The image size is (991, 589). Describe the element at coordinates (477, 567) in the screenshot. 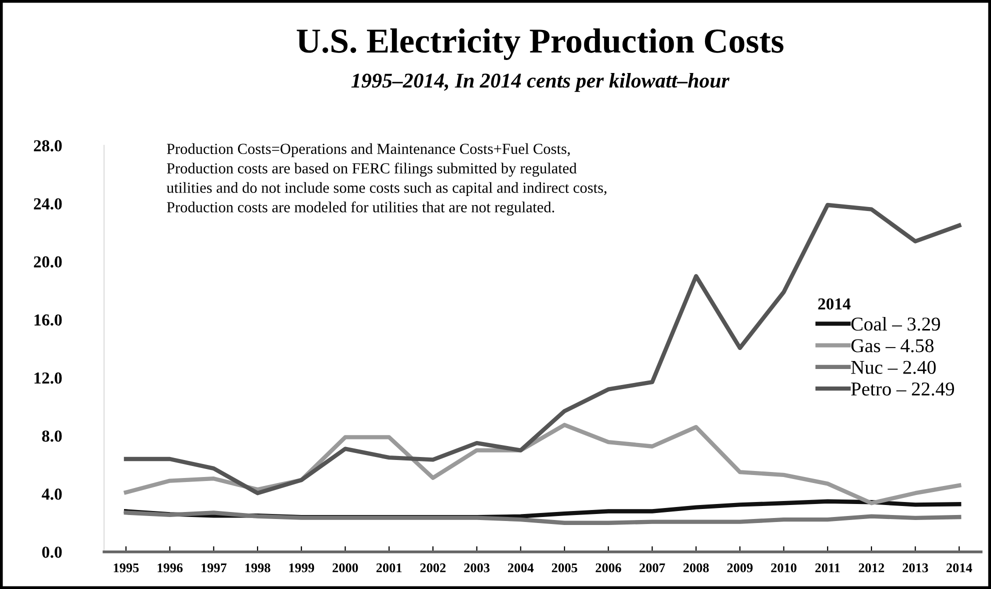

I see `x-tick-label: 2003` at that location.